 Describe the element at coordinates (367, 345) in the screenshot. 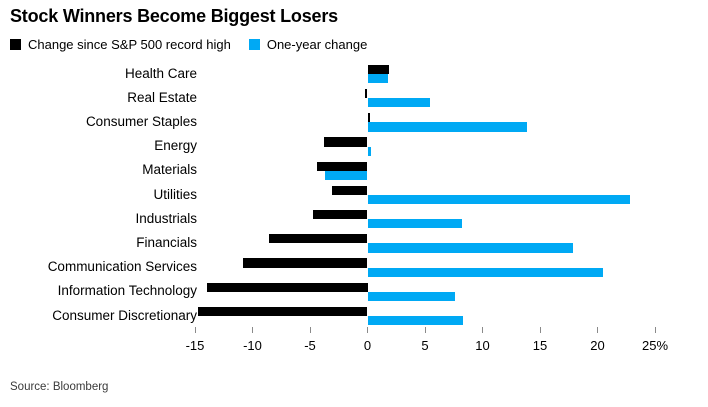

I see `x-axis-tick-label: 0` at that location.